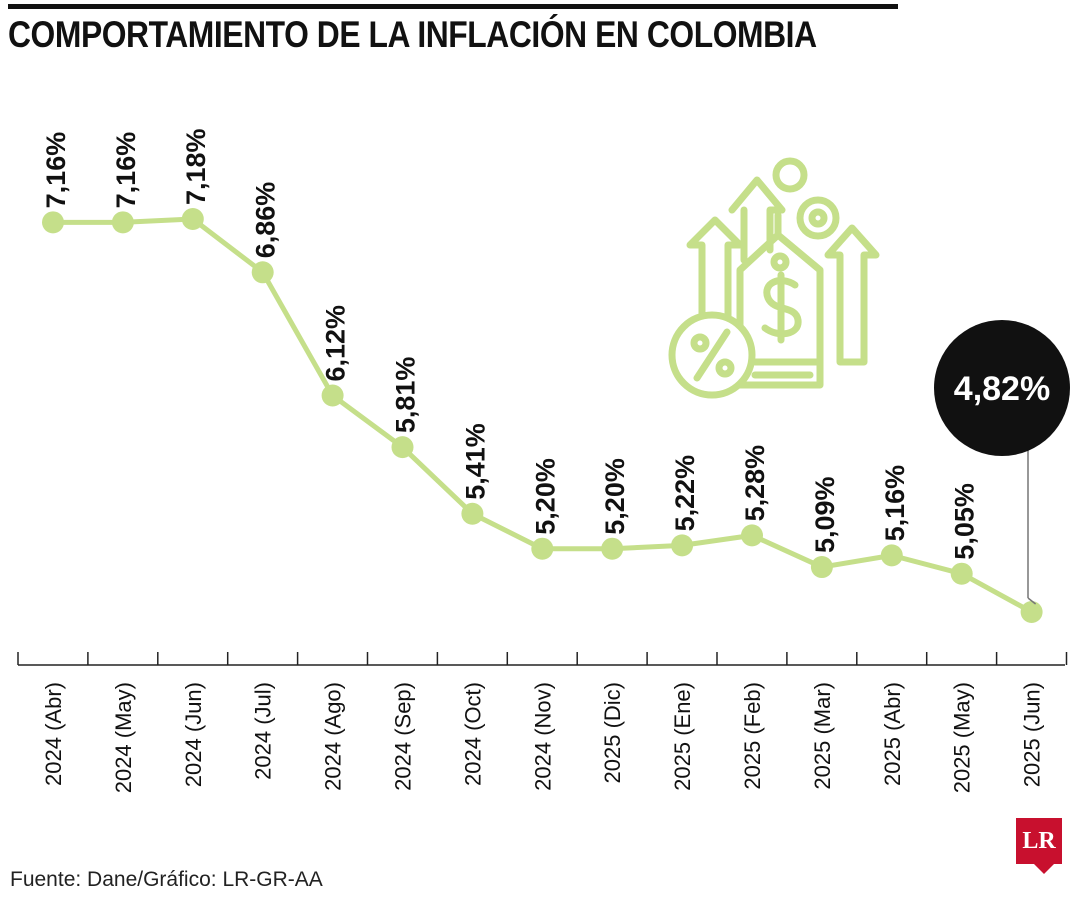 Image resolution: width=1080 pixels, height=900 pixels. What do you see at coordinates (965, 521) in the screenshot?
I see `data-label: 5,05%` at bounding box center [965, 521].